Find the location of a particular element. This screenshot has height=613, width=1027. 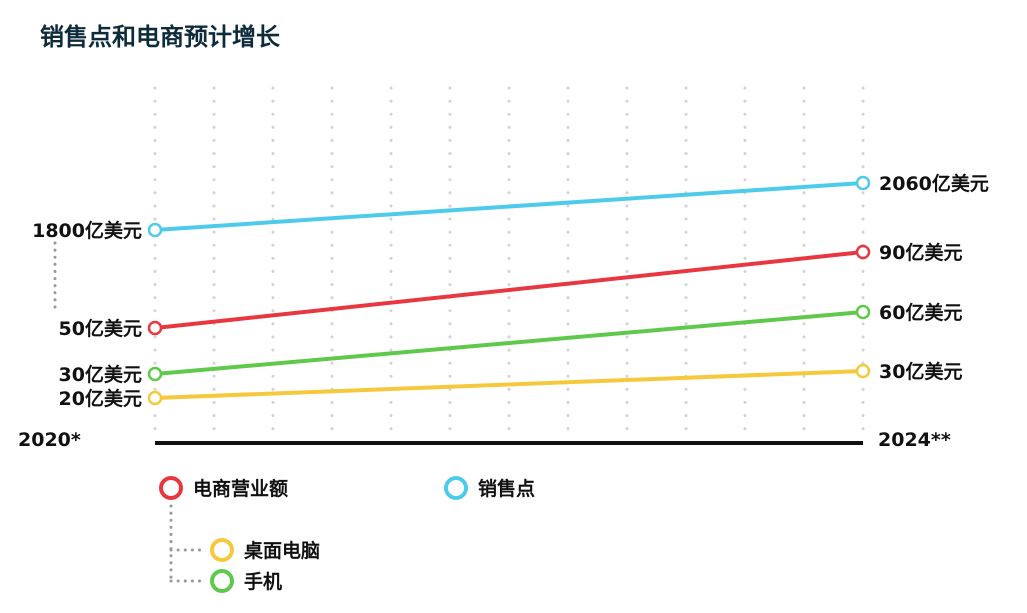

x-tick-label-2024: 2024** is located at coordinates (914, 440).